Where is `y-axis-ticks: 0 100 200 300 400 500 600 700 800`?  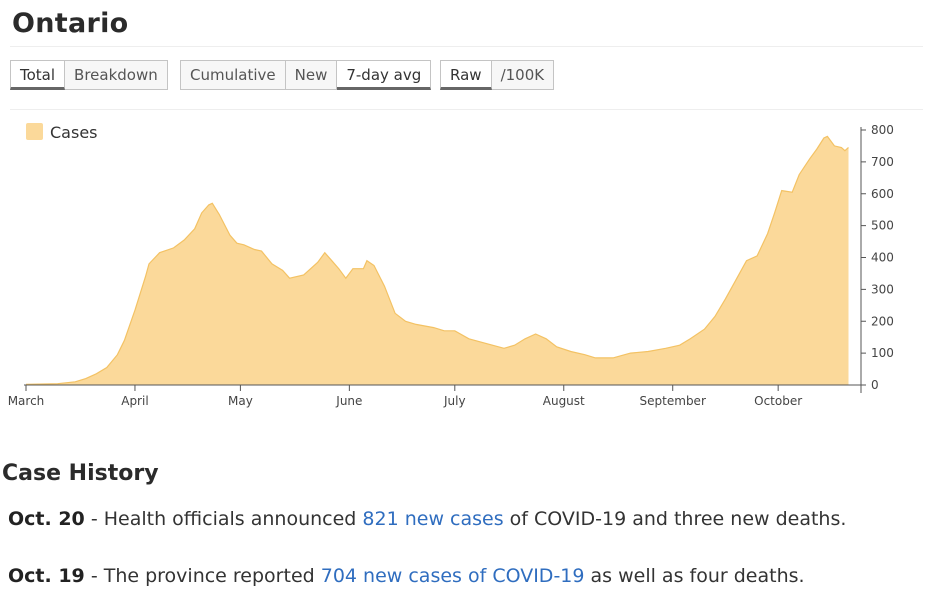 y-axis-ticks: 0 100 200 300 400 500 600 700 800 is located at coordinates (877, 257).